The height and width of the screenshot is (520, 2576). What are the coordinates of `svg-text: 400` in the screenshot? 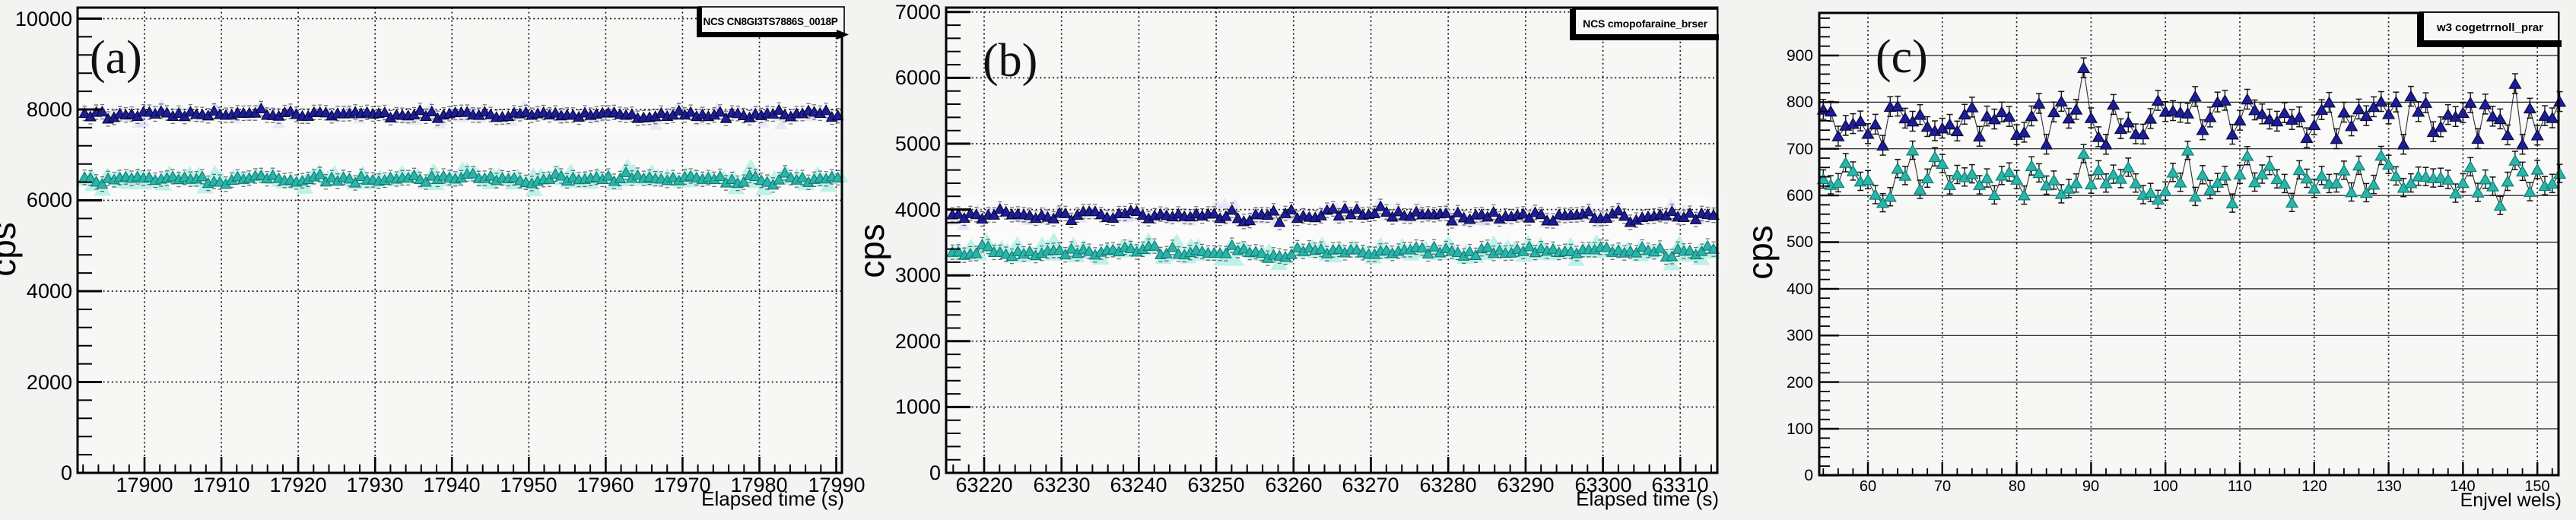 It's located at (1800, 289).